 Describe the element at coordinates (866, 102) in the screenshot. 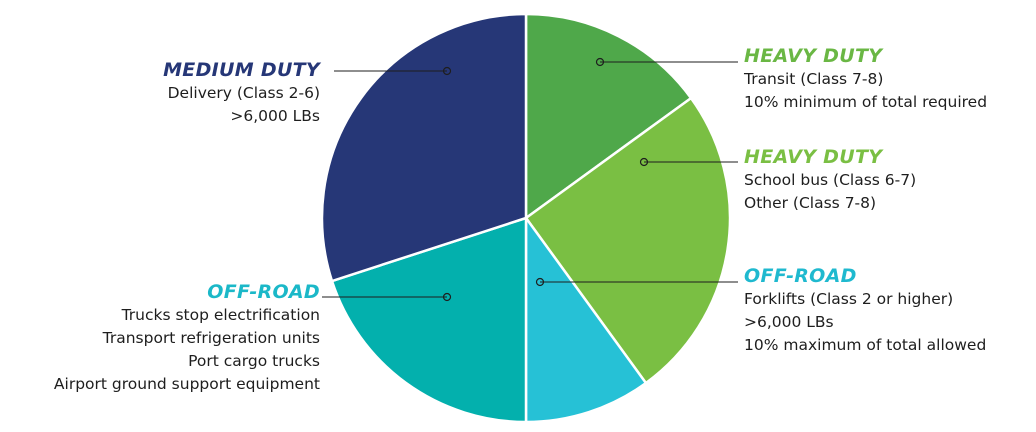

I see `slice-detail-line: 10% minimum of total required` at that location.